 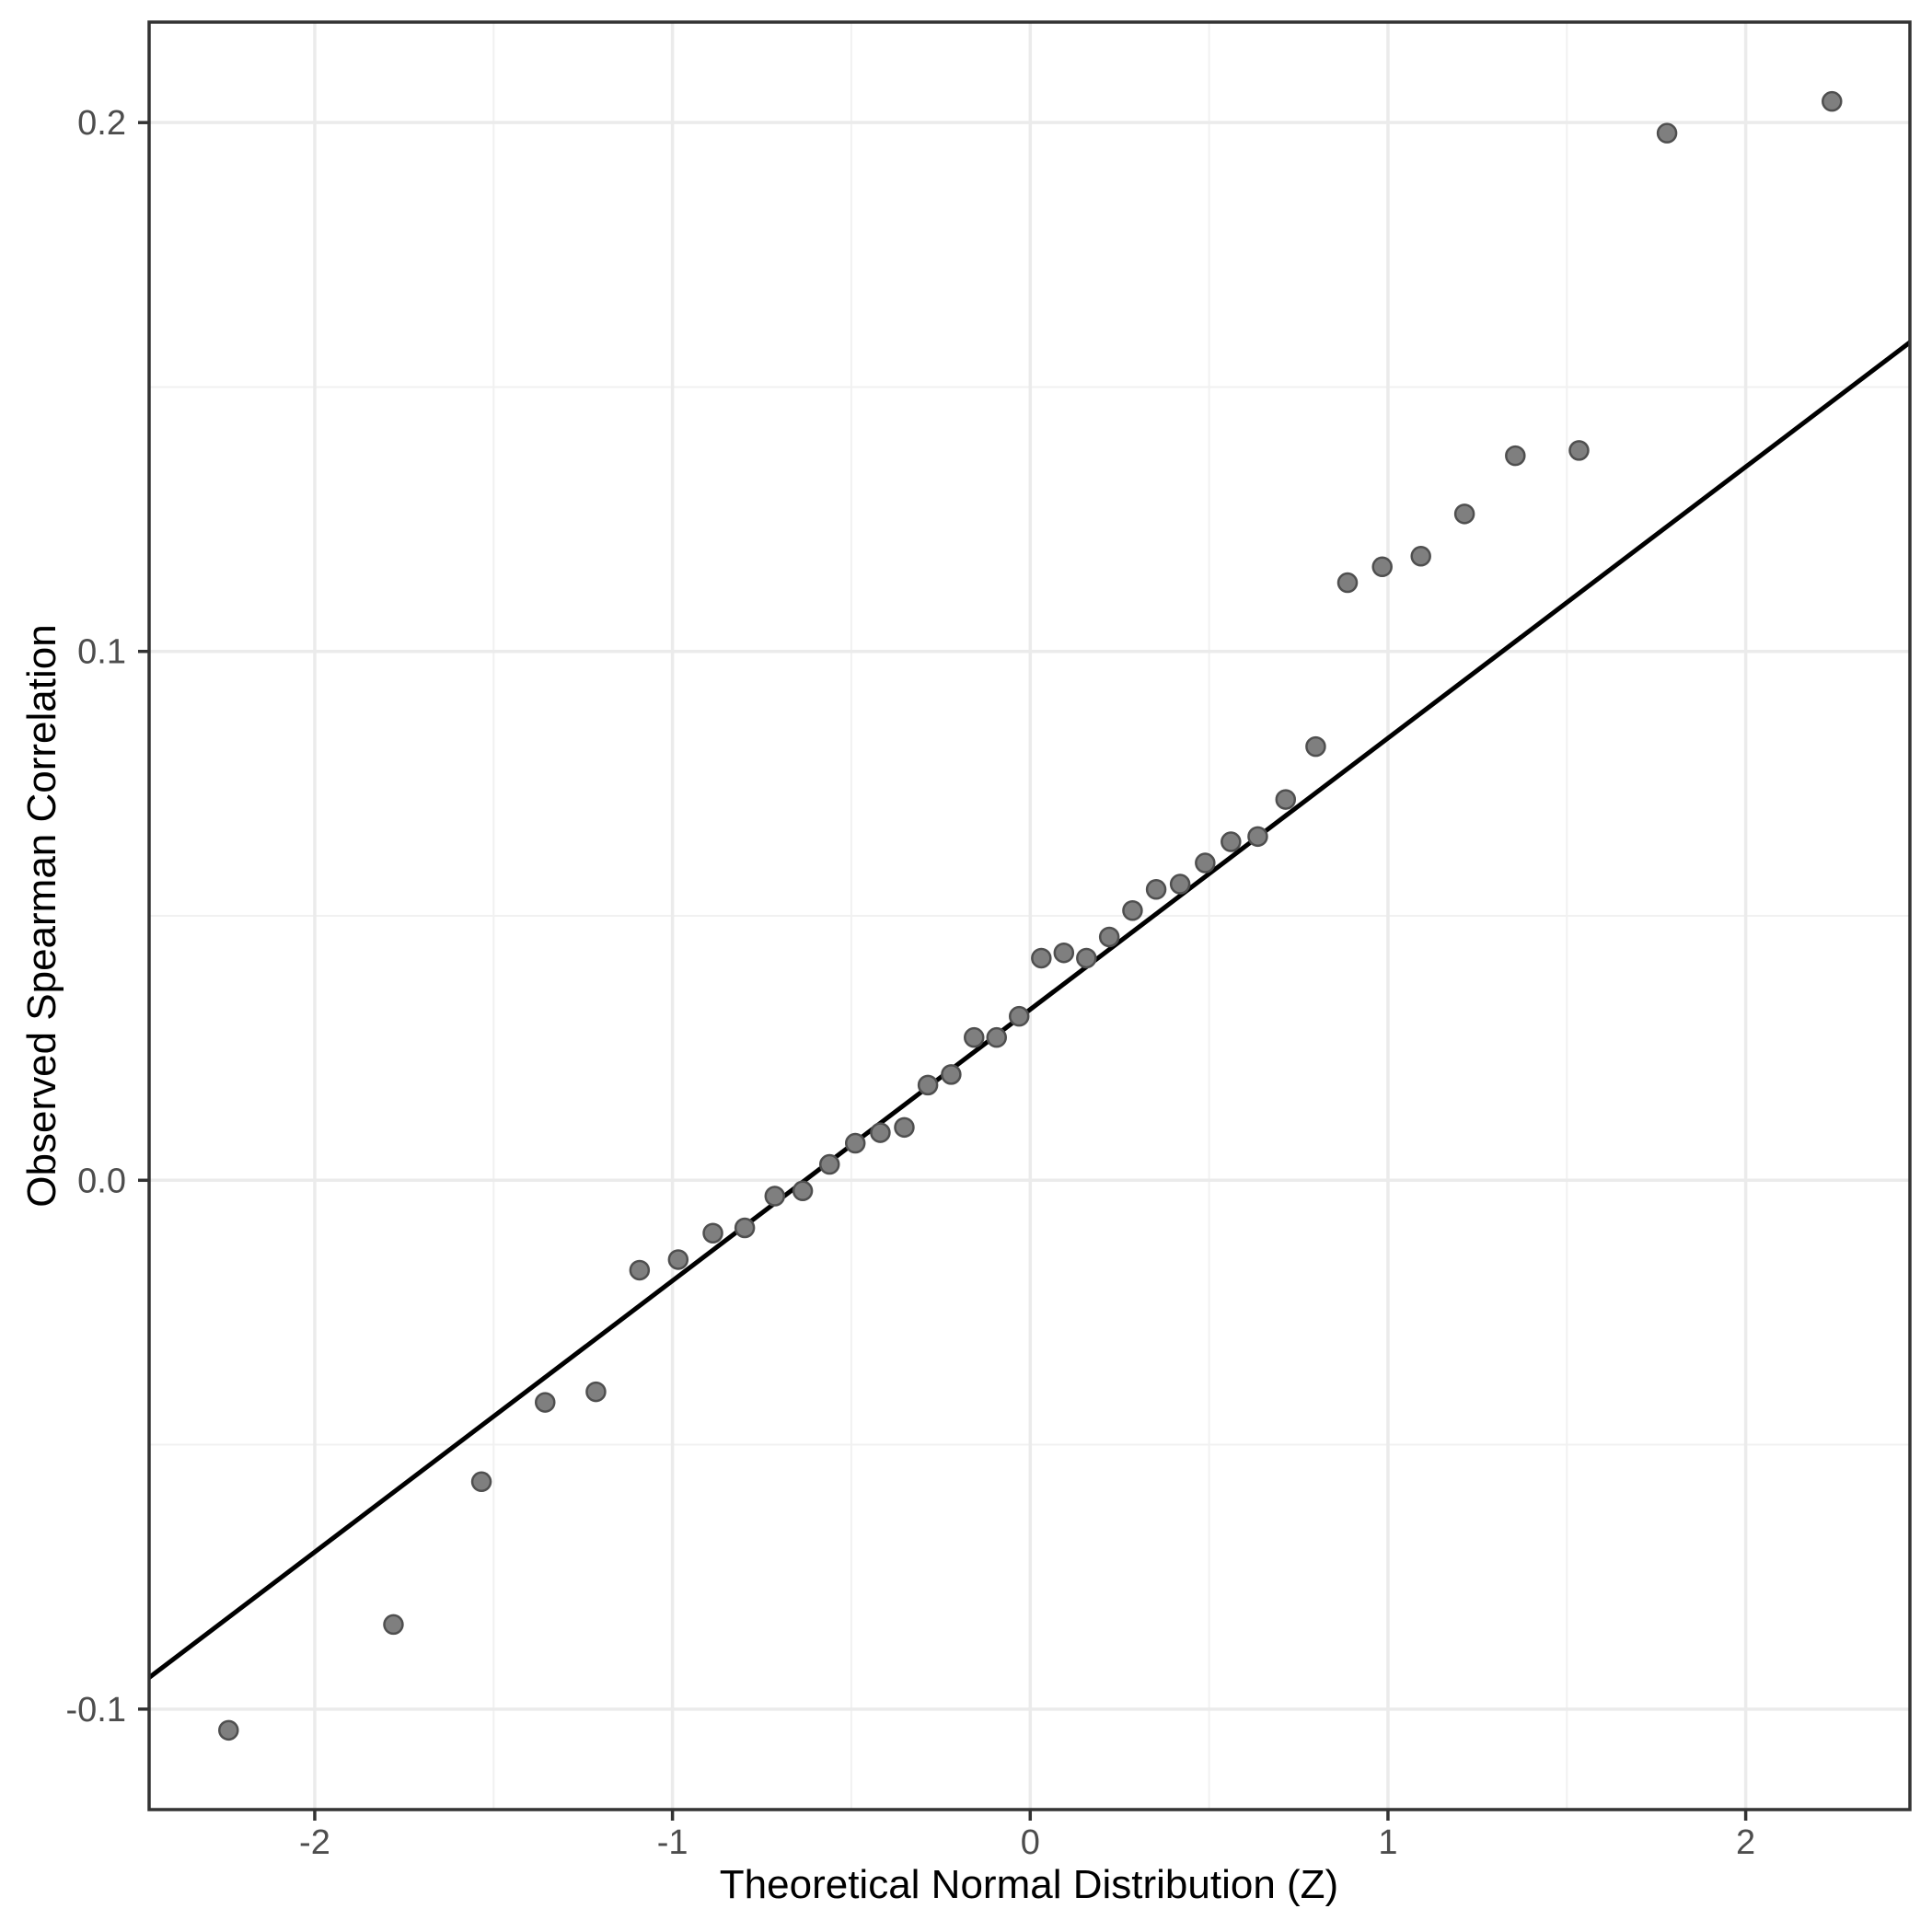 What do you see at coordinates (42, 916) in the screenshot?
I see `y-axis-title: Observed Spearman Correlation` at bounding box center [42, 916].